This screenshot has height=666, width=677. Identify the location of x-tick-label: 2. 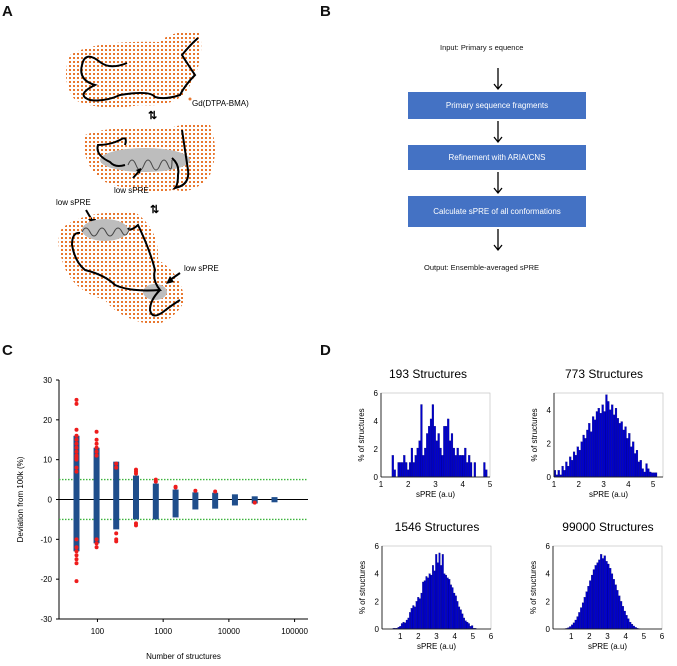
(408, 484).